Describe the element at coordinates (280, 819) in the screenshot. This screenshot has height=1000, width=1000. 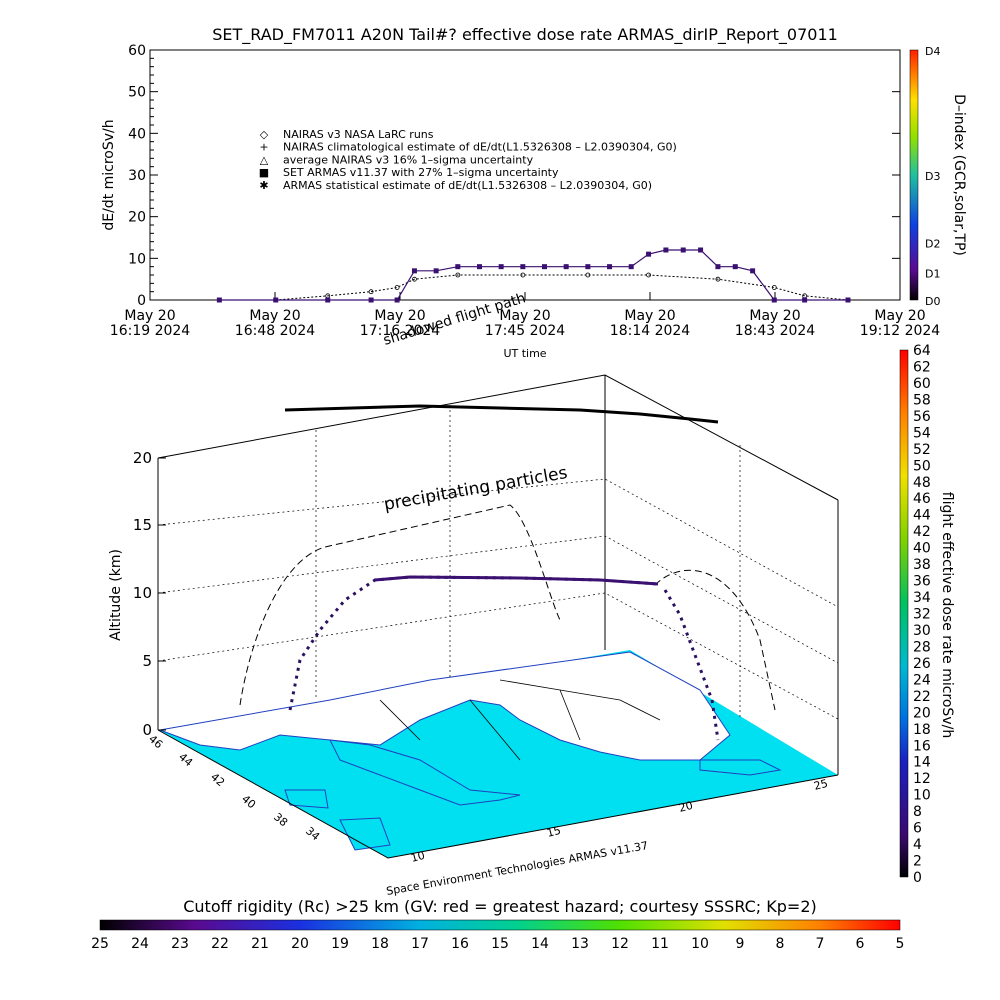
I see `scene-lat-tick-label: 38` at that location.